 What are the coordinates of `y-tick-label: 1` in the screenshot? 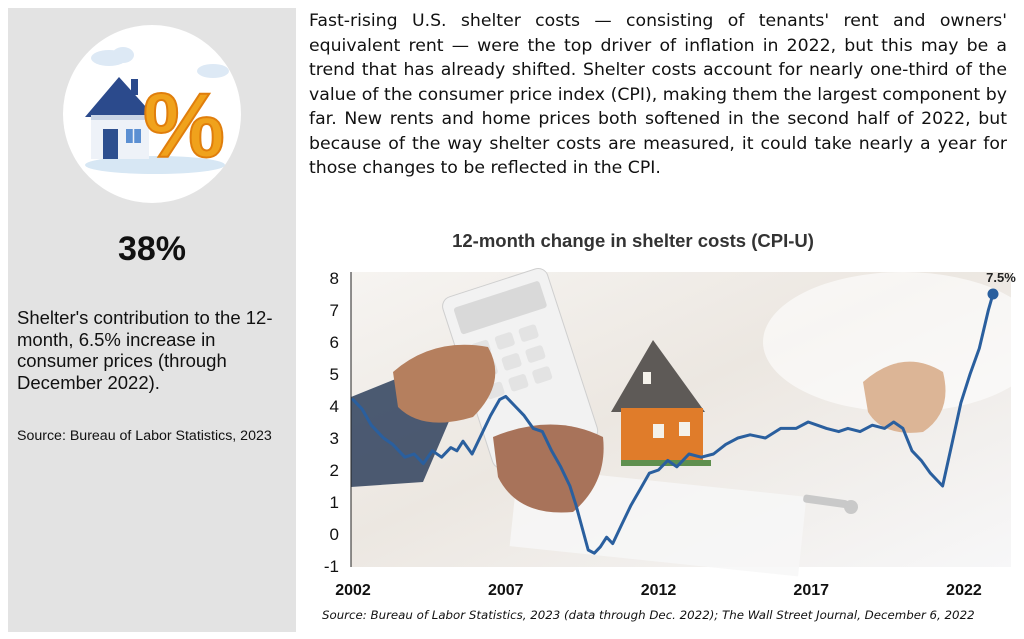 It's located at (334, 502).